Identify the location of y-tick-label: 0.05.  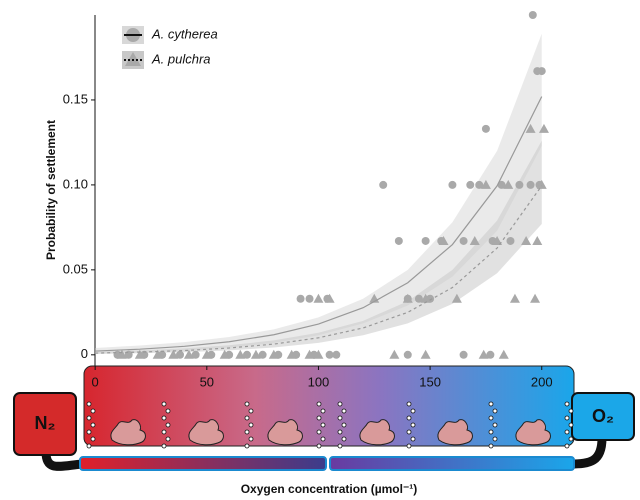
(75, 268).